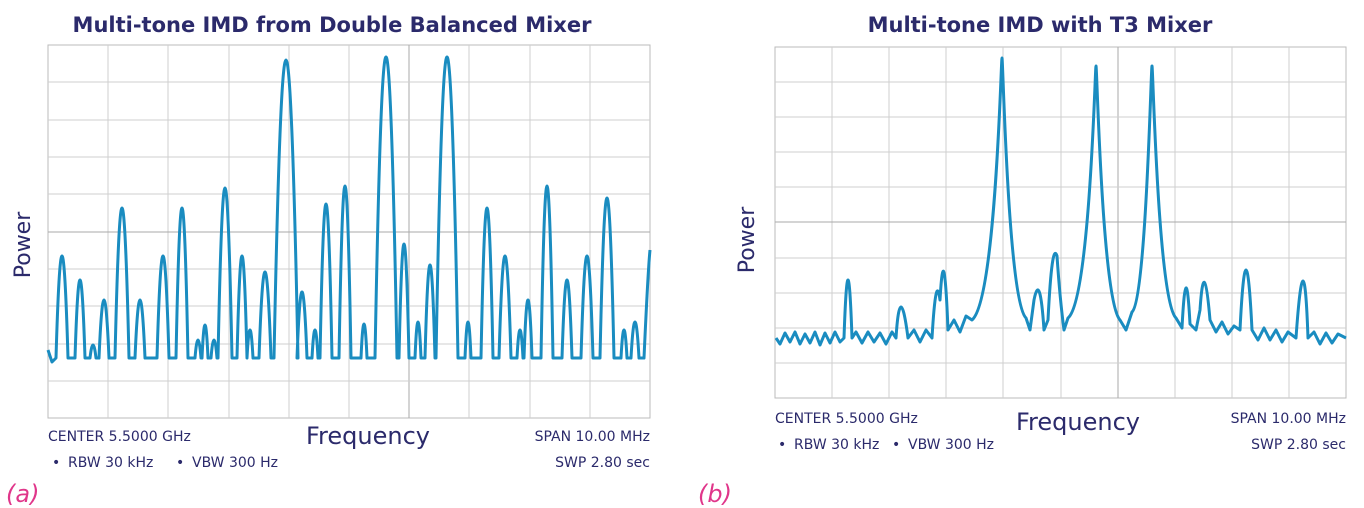 The image size is (1364, 508). Describe the element at coordinates (22, 494) in the screenshot. I see `panel-tag: (a)` at that location.